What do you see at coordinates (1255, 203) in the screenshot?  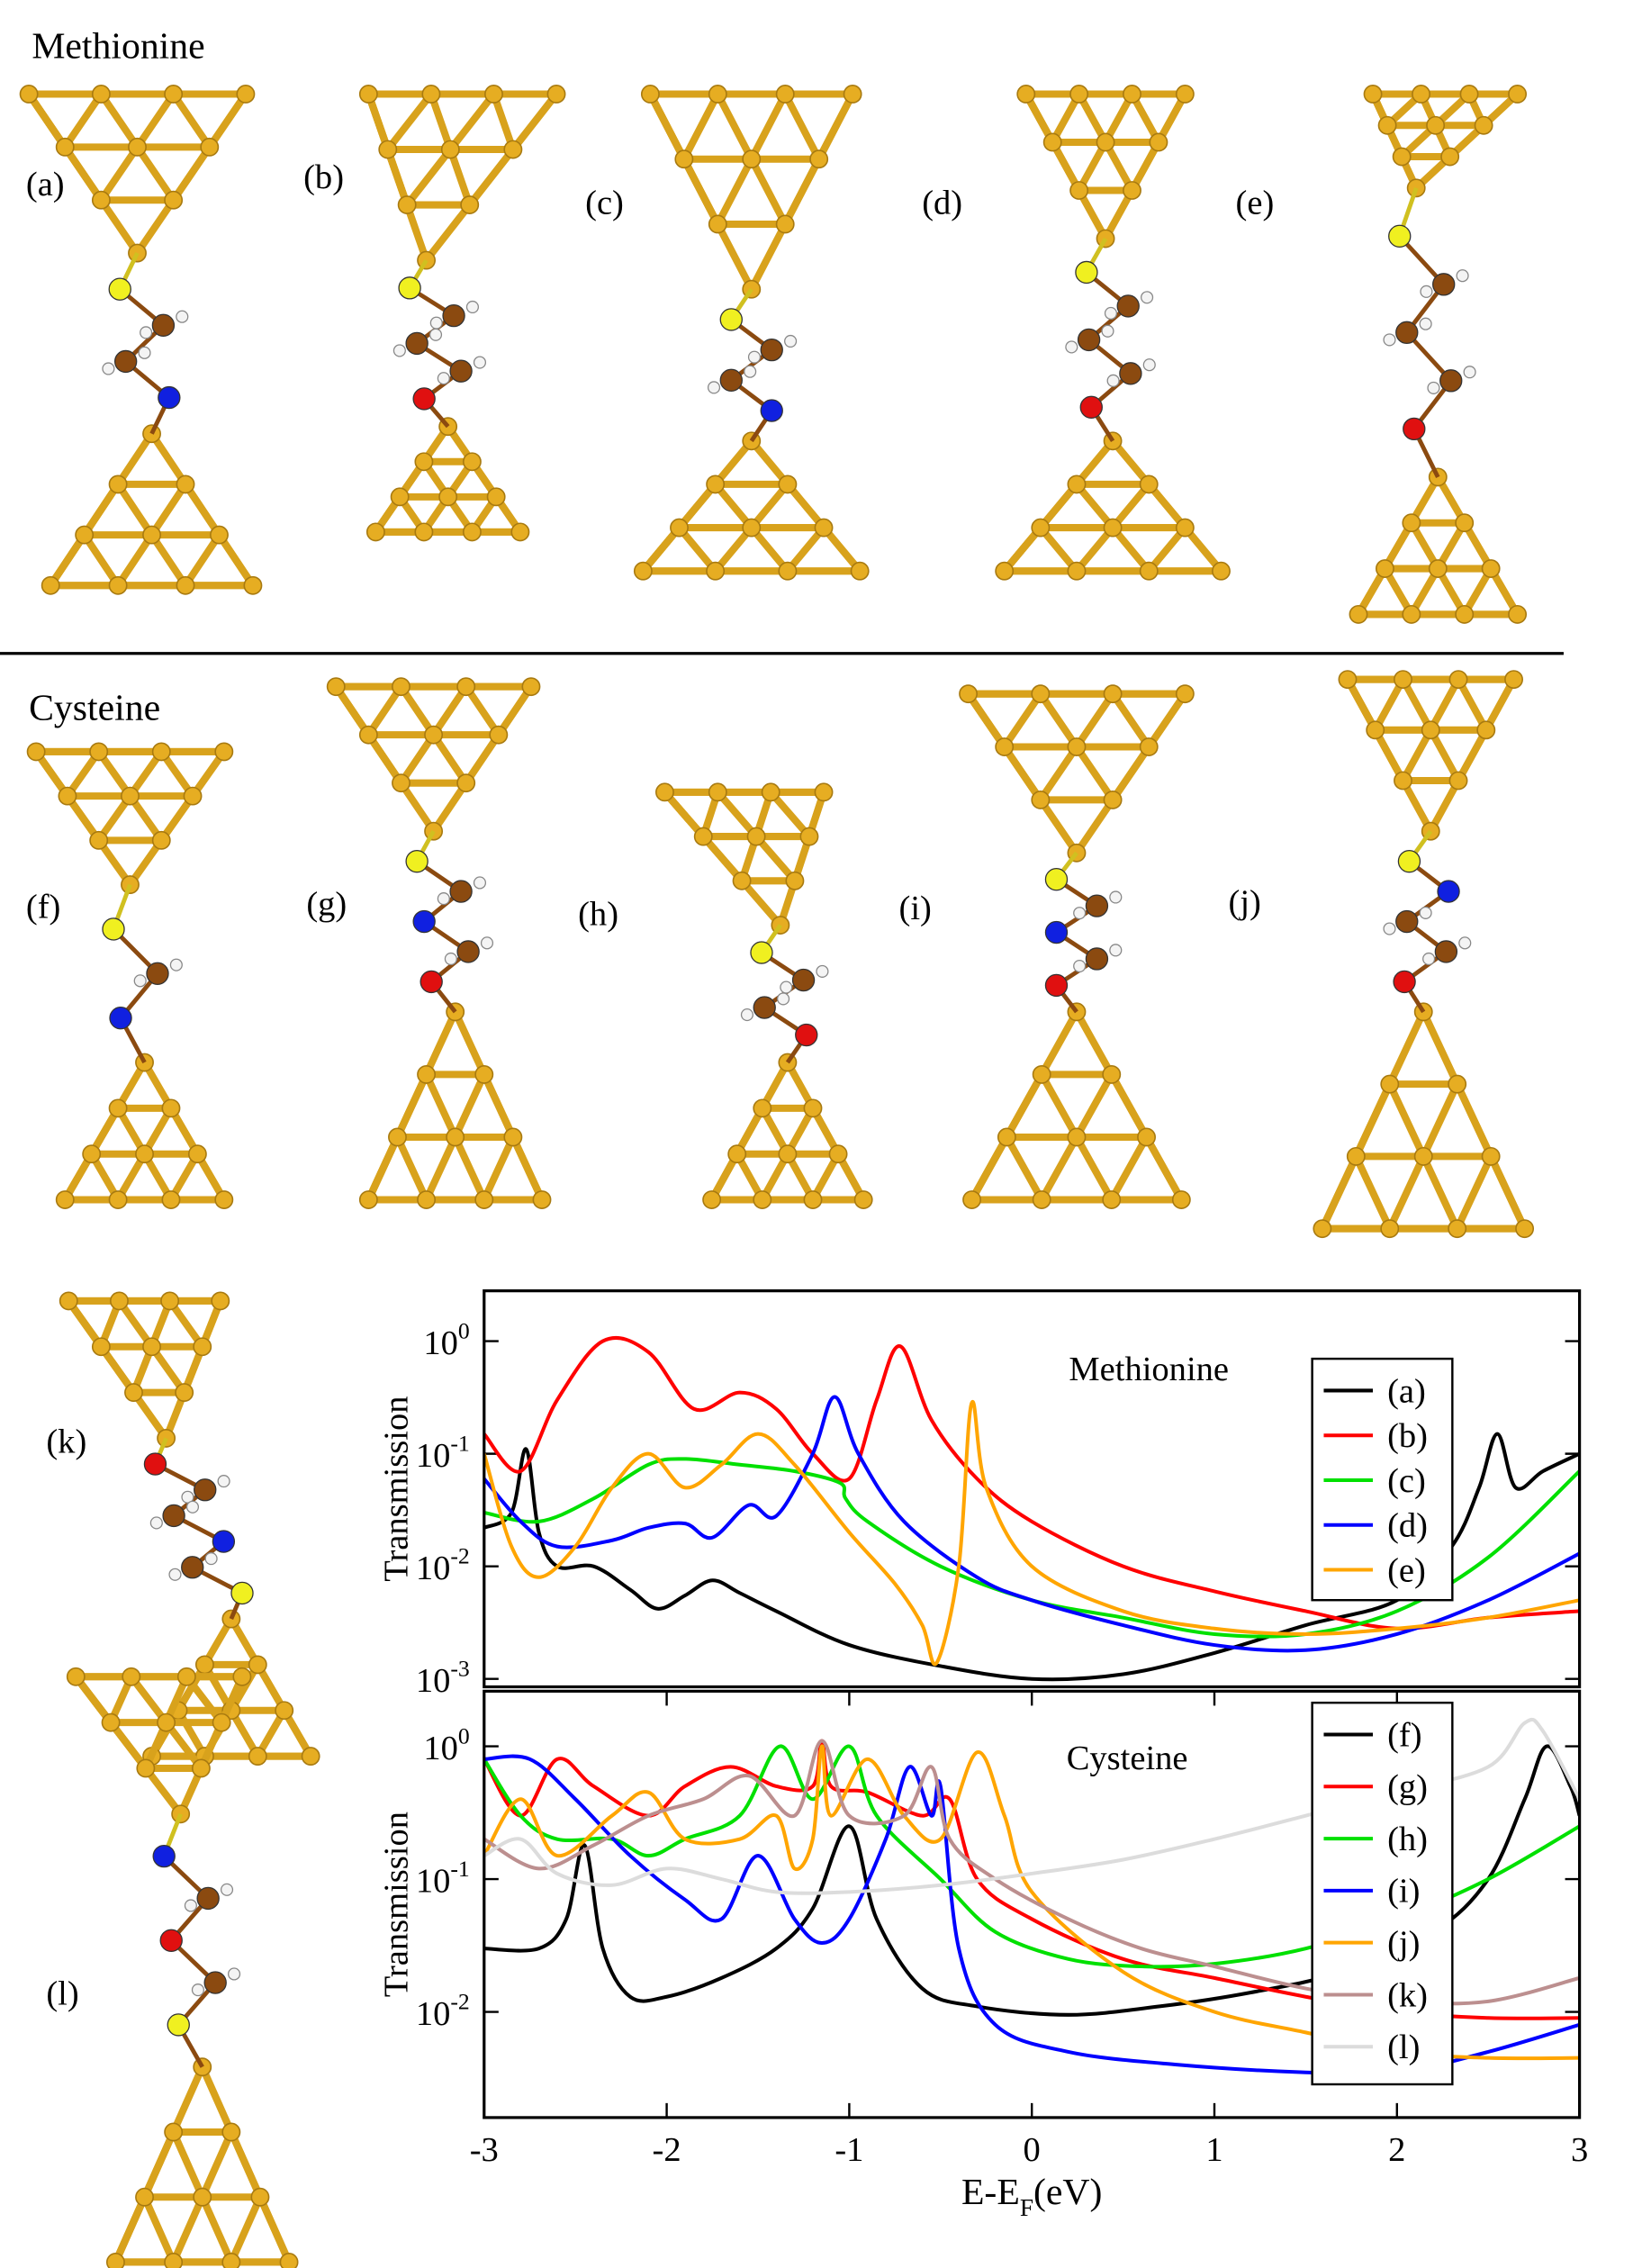 I see `panel-label: (e)` at bounding box center [1255, 203].